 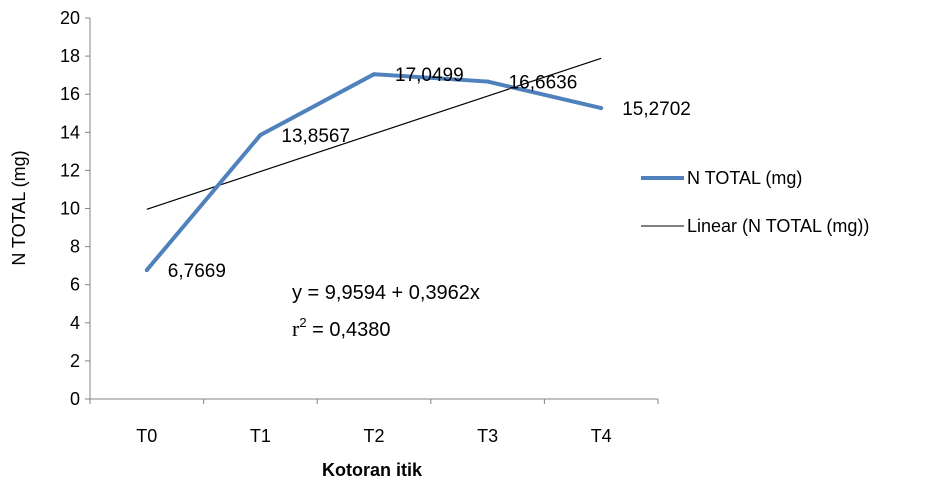 I want to click on y-tick-label: 20, so click(x=70, y=18).